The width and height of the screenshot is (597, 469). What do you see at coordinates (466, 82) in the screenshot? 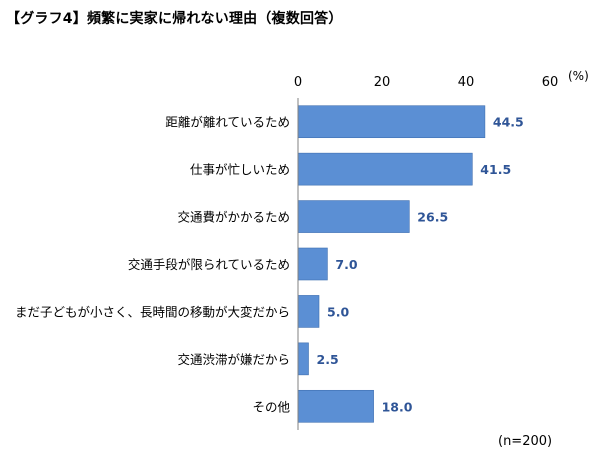
I see `x-tick-label: 40` at bounding box center [466, 82].